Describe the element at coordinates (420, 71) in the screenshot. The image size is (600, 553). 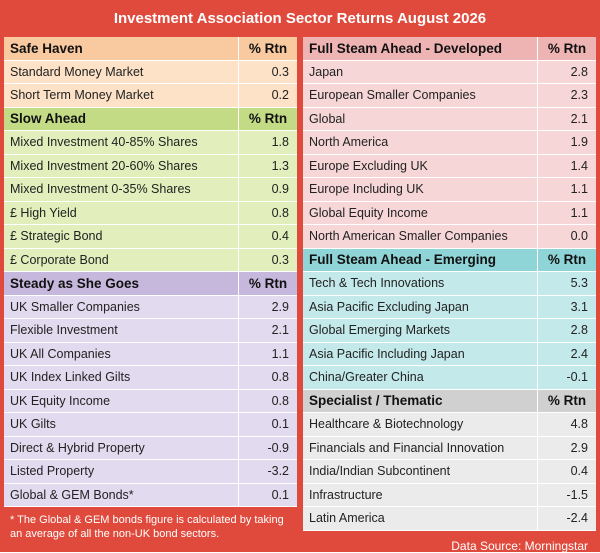
I see `sector-name: Japan` at that location.